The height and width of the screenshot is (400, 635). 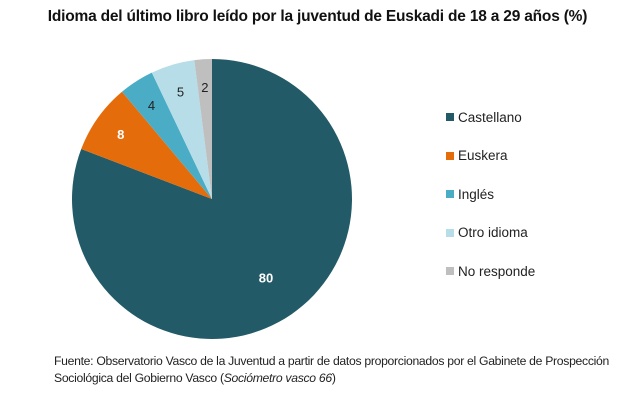 I want to click on legend-item-no-responde: No responde, so click(x=490, y=271).